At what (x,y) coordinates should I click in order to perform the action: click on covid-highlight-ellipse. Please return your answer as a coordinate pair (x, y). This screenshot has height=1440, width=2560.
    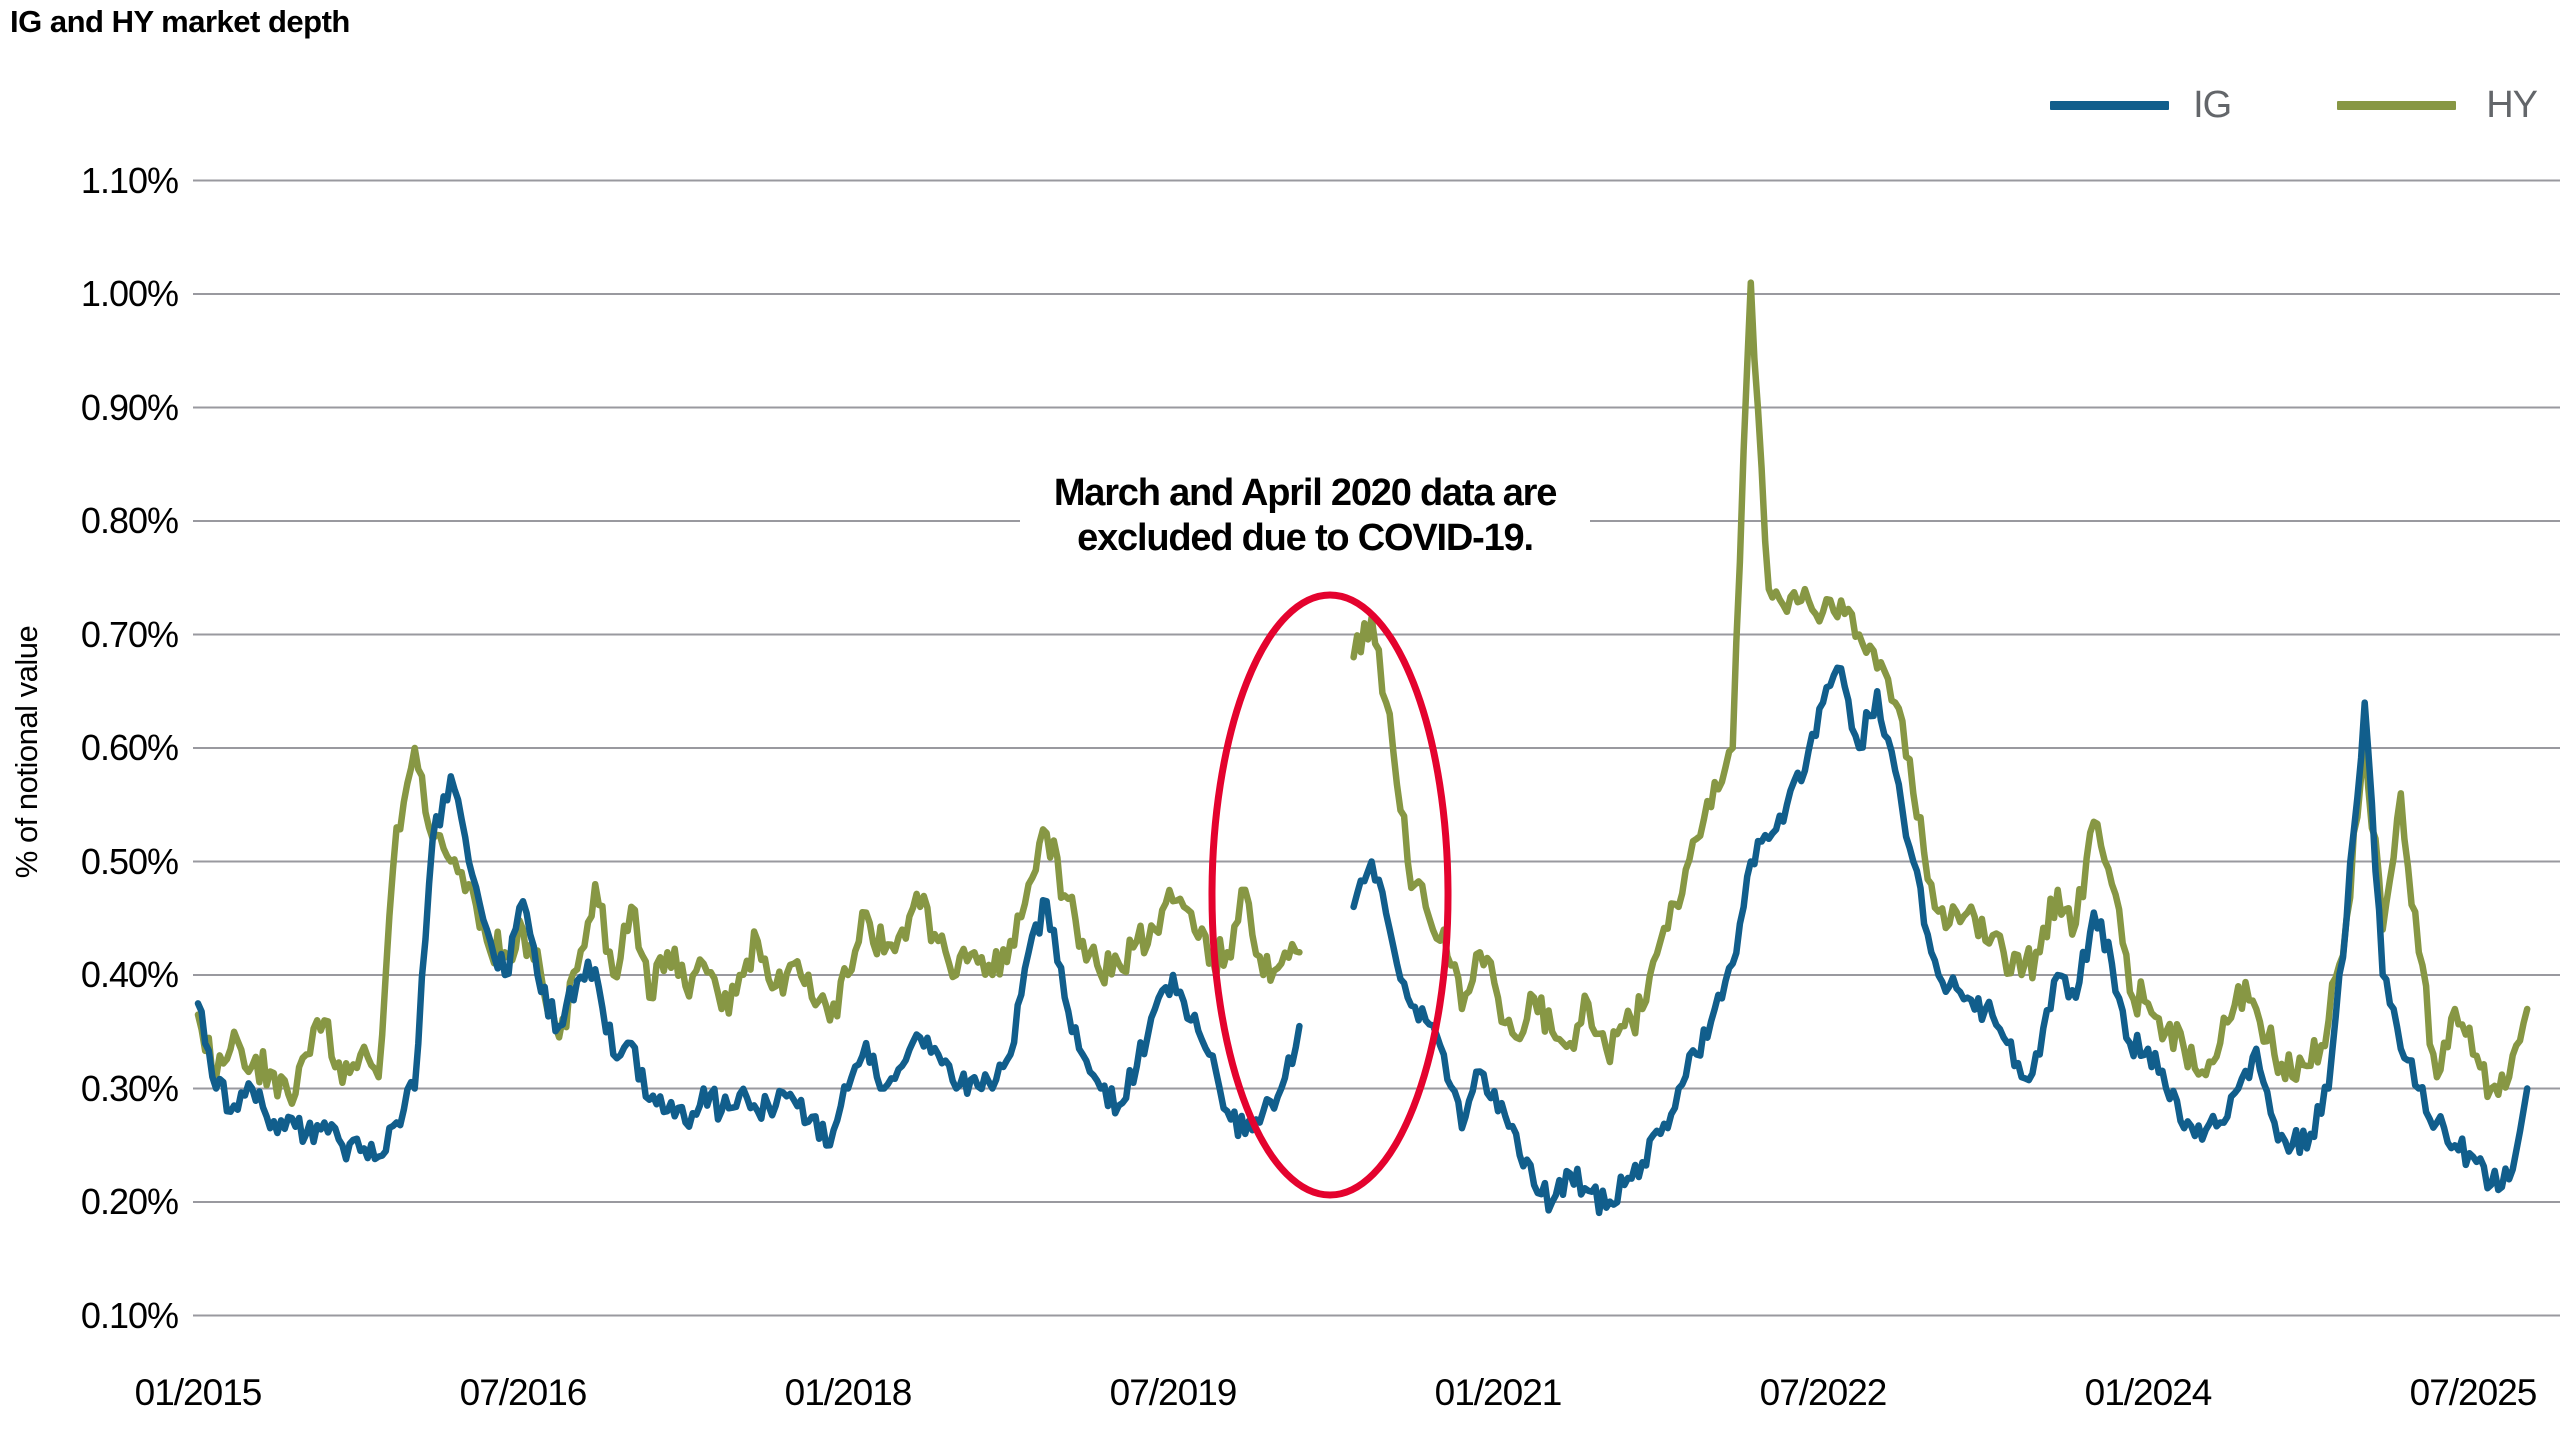
    Looking at the image, I should click on (1330, 895).